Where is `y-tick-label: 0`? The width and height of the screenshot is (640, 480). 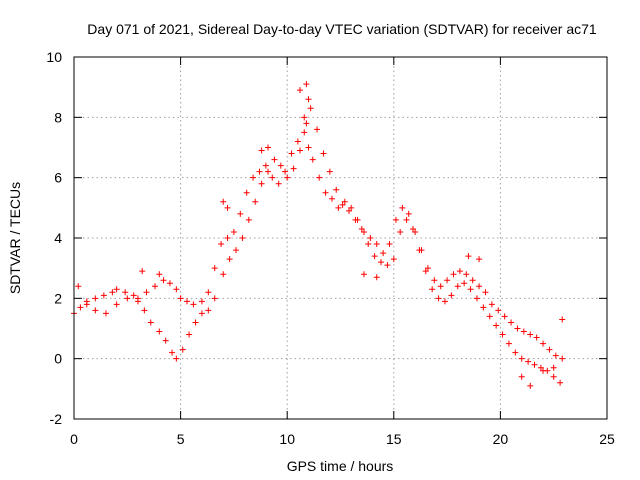
y-tick-label: 0 is located at coordinates (58, 359).